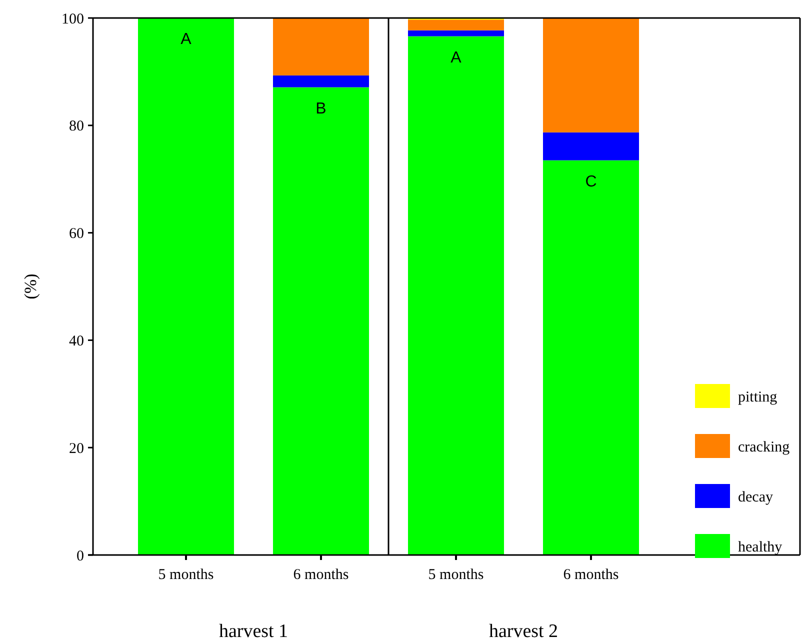 This screenshot has height=644, width=802. Describe the element at coordinates (76, 341) in the screenshot. I see `y-tick-label: 40` at that location.